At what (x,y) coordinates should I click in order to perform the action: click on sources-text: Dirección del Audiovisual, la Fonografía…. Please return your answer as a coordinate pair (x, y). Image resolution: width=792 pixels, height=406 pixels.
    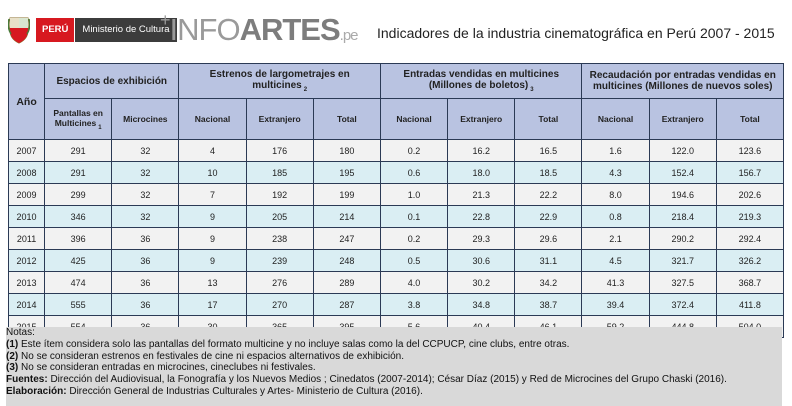
    Looking at the image, I should click on (387, 380).